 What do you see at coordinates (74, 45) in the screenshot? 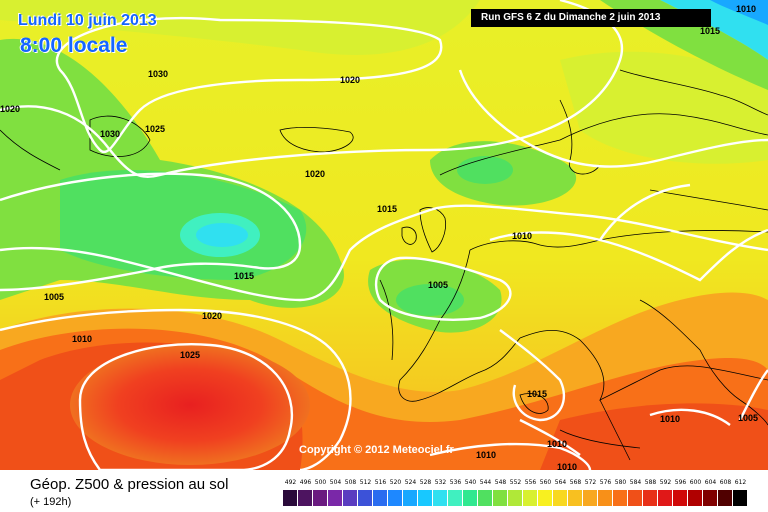
I see `forecast-time: 8:00 locale` at bounding box center [74, 45].